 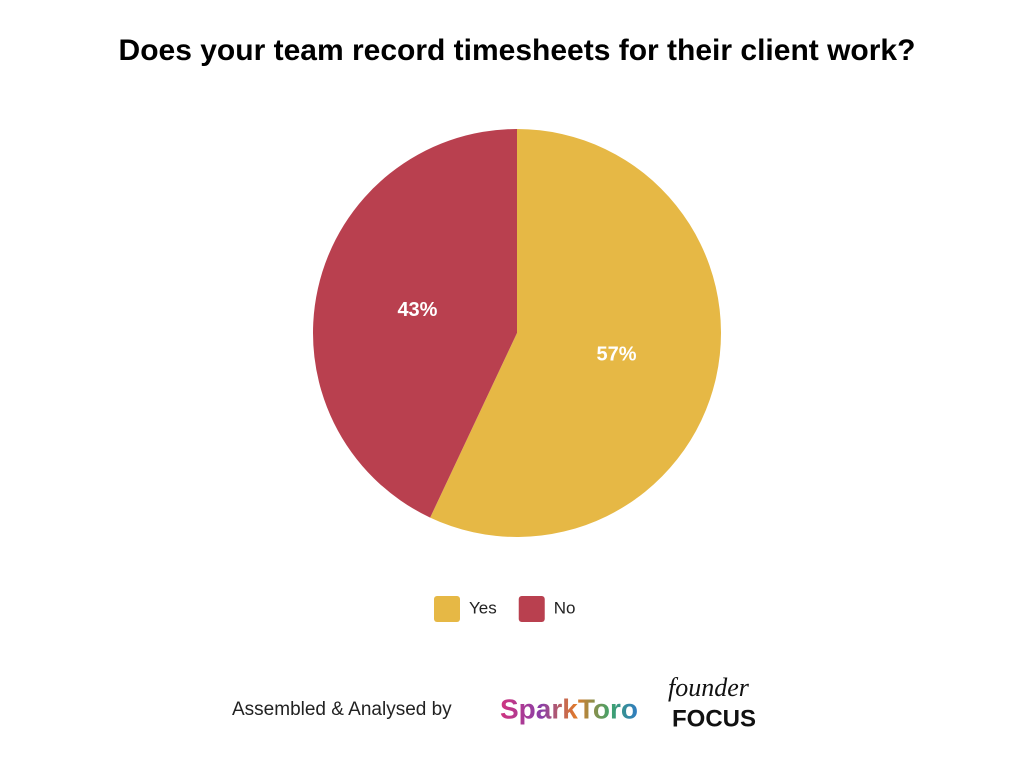 I want to click on value-label: 43%, so click(x=417, y=310).